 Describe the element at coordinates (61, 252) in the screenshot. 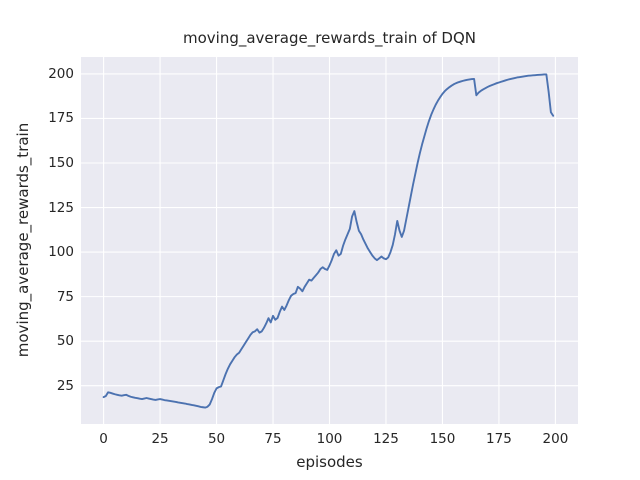

I see `y-tick-label: 100` at that location.